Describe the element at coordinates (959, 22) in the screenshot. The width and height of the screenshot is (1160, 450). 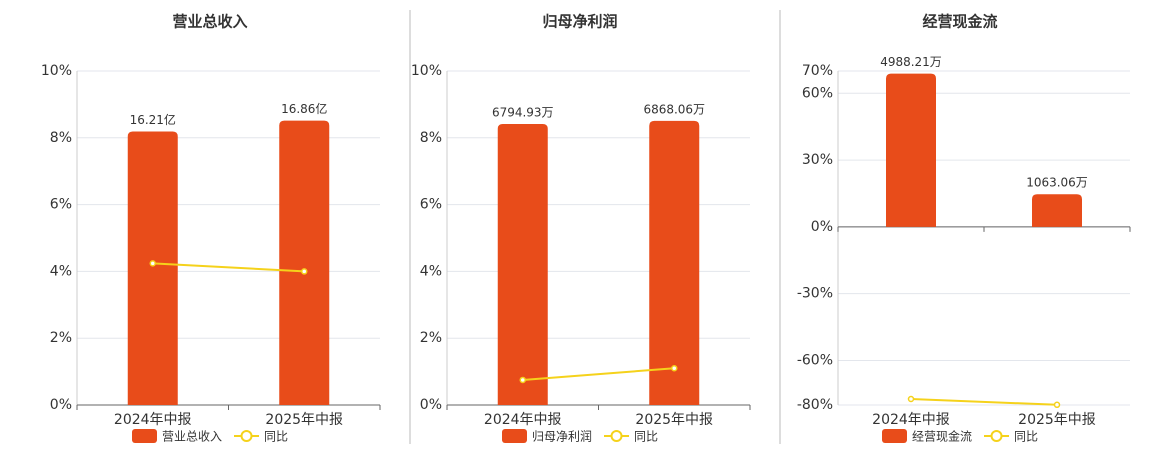
I see `chart-title: 经营现金流` at that location.